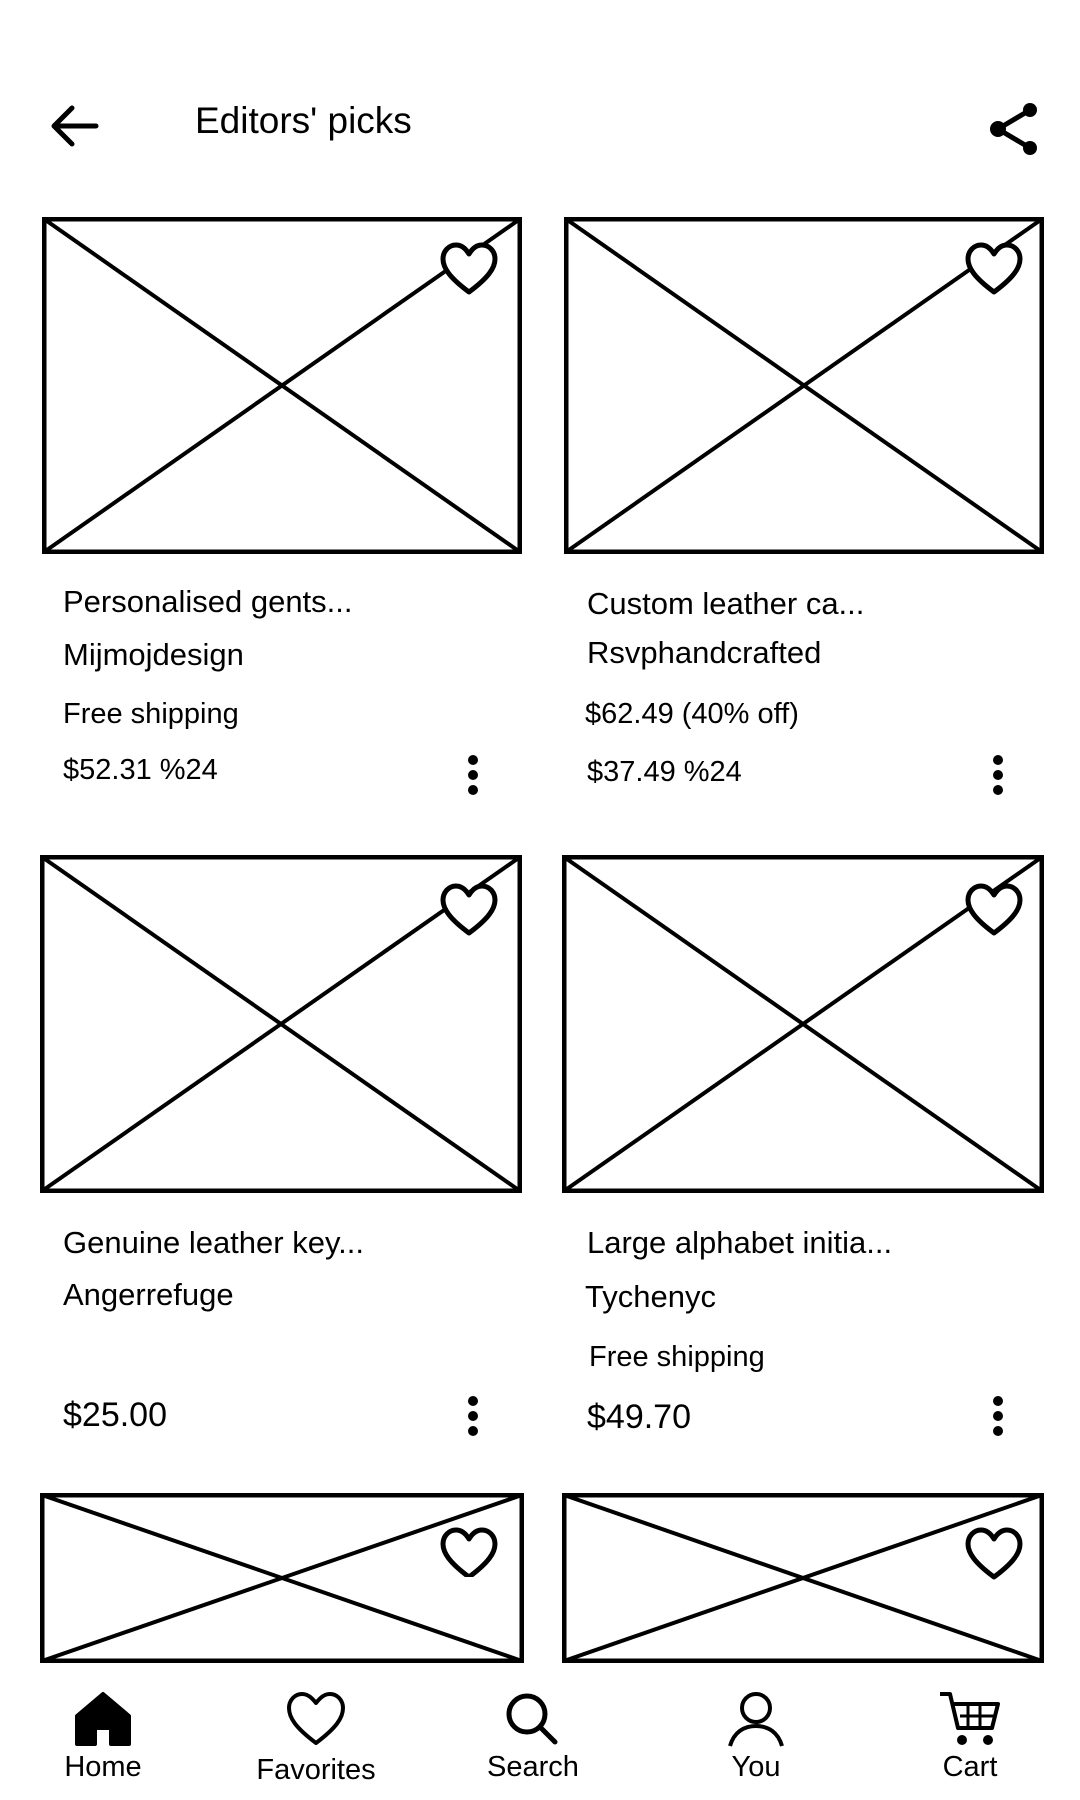  I want to click on share-button, so click(1014, 129).